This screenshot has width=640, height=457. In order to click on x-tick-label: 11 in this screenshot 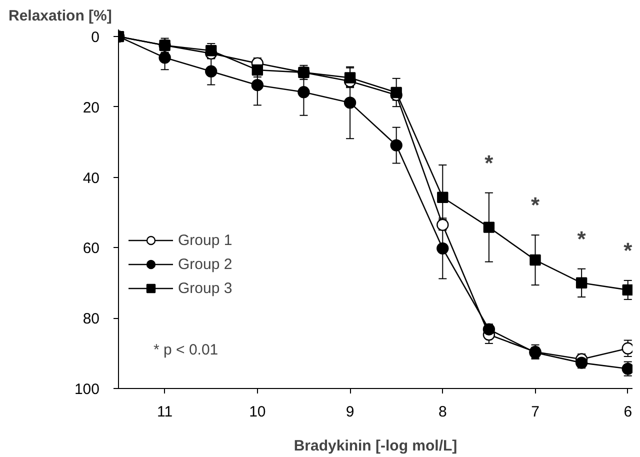, I will do `click(165, 412)`.